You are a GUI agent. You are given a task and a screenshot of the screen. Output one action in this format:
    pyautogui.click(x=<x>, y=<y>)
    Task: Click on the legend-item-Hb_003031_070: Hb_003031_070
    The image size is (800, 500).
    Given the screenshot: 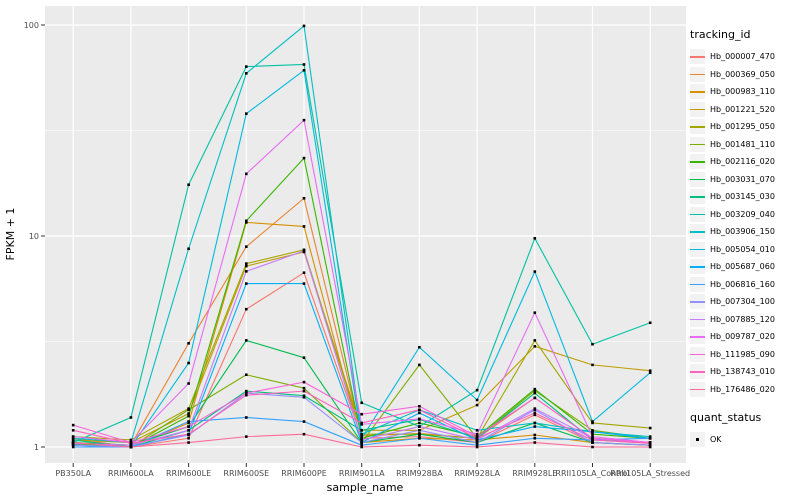 What is the action you would take?
    pyautogui.click(x=745, y=180)
    